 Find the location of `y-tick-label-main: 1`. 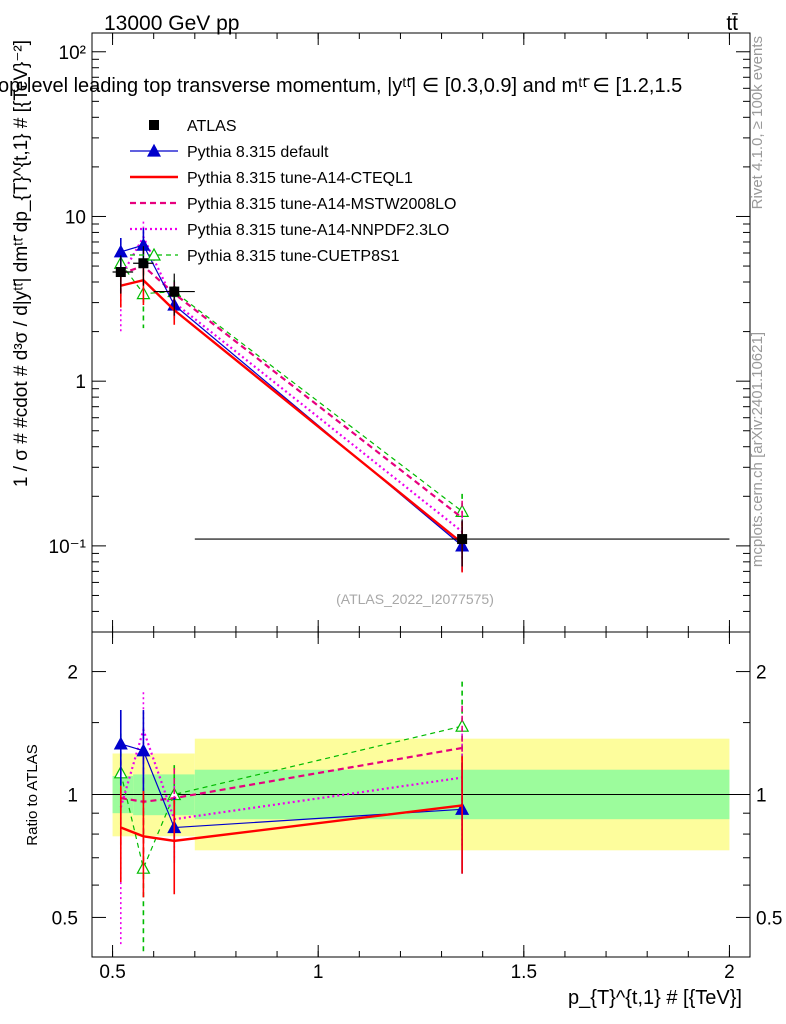

y-tick-label-main: 1 is located at coordinates (80, 382).